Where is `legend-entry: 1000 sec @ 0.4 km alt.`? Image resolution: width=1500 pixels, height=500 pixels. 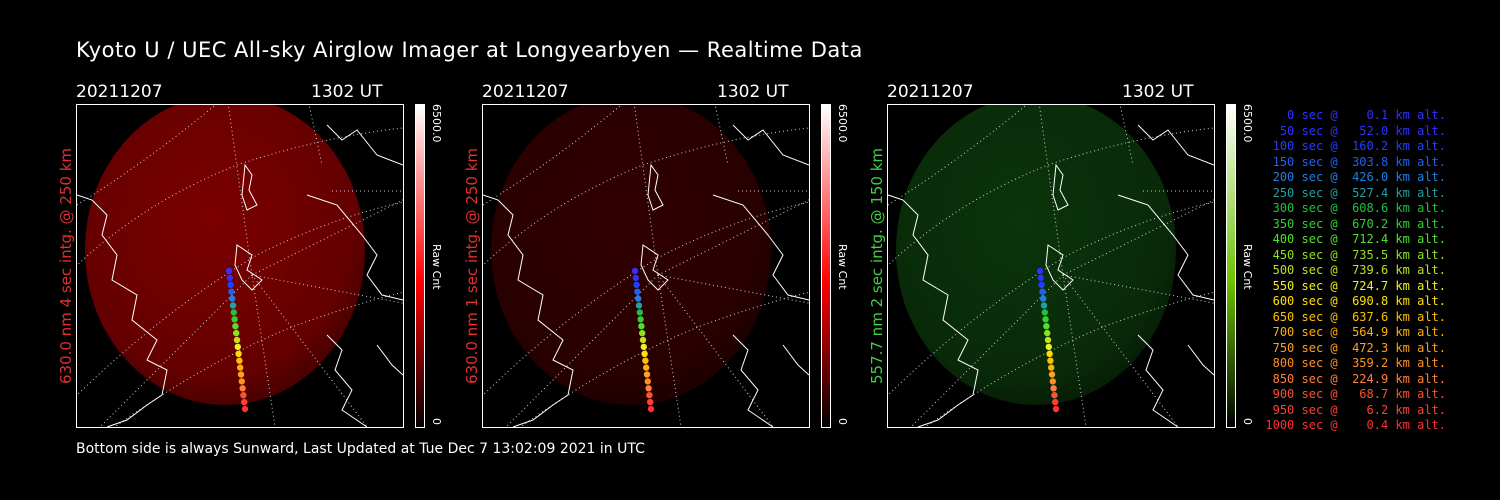 legend-entry: 1000 sec @ 0.4 km alt. is located at coordinates (1355, 425).